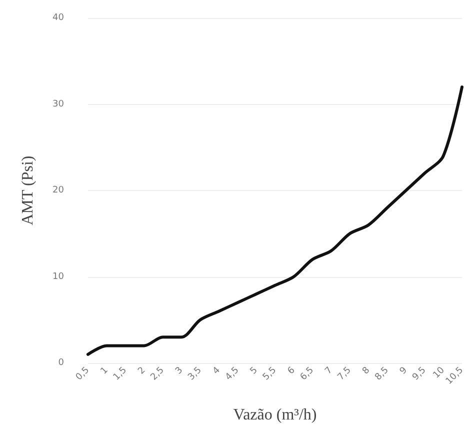 The height and width of the screenshot is (429, 476). What do you see at coordinates (58, 191) in the screenshot?
I see `y-tick-label: 20` at bounding box center [58, 191].